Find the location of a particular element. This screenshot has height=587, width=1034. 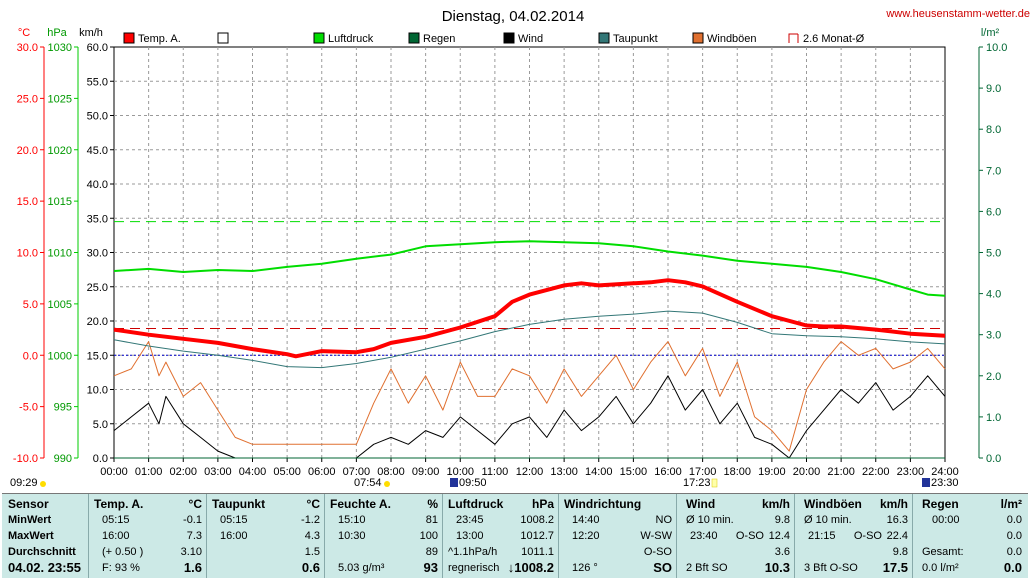

pressure-line is located at coordinates (529, 268).